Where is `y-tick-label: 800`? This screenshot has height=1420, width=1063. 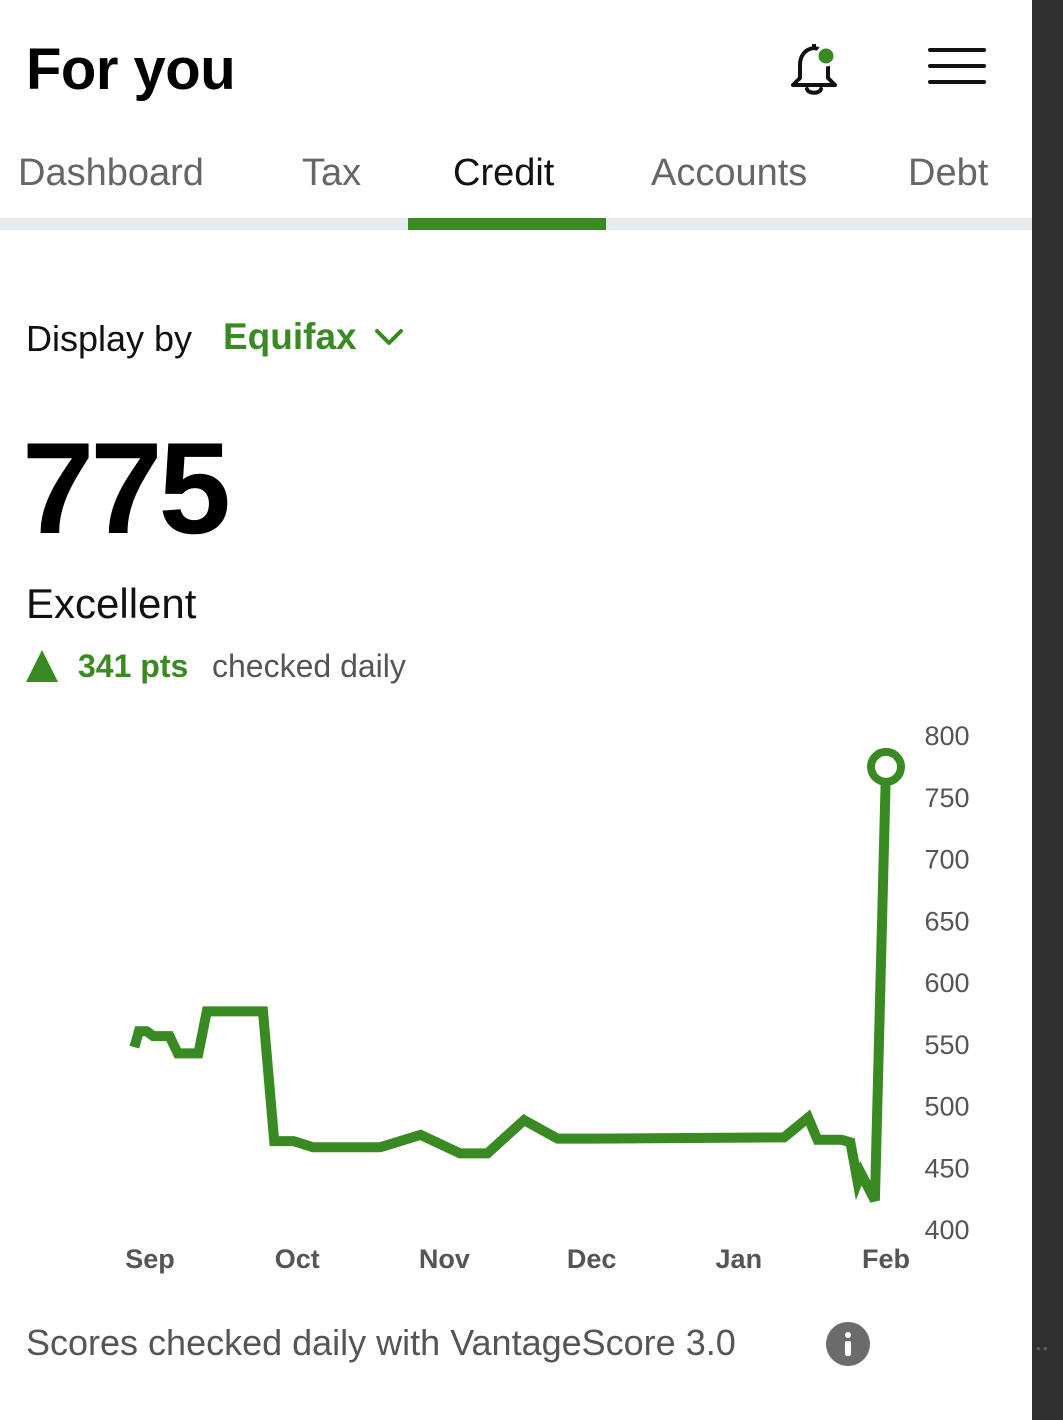 y-tick-label: 800 is located at coordinates (946, 736).